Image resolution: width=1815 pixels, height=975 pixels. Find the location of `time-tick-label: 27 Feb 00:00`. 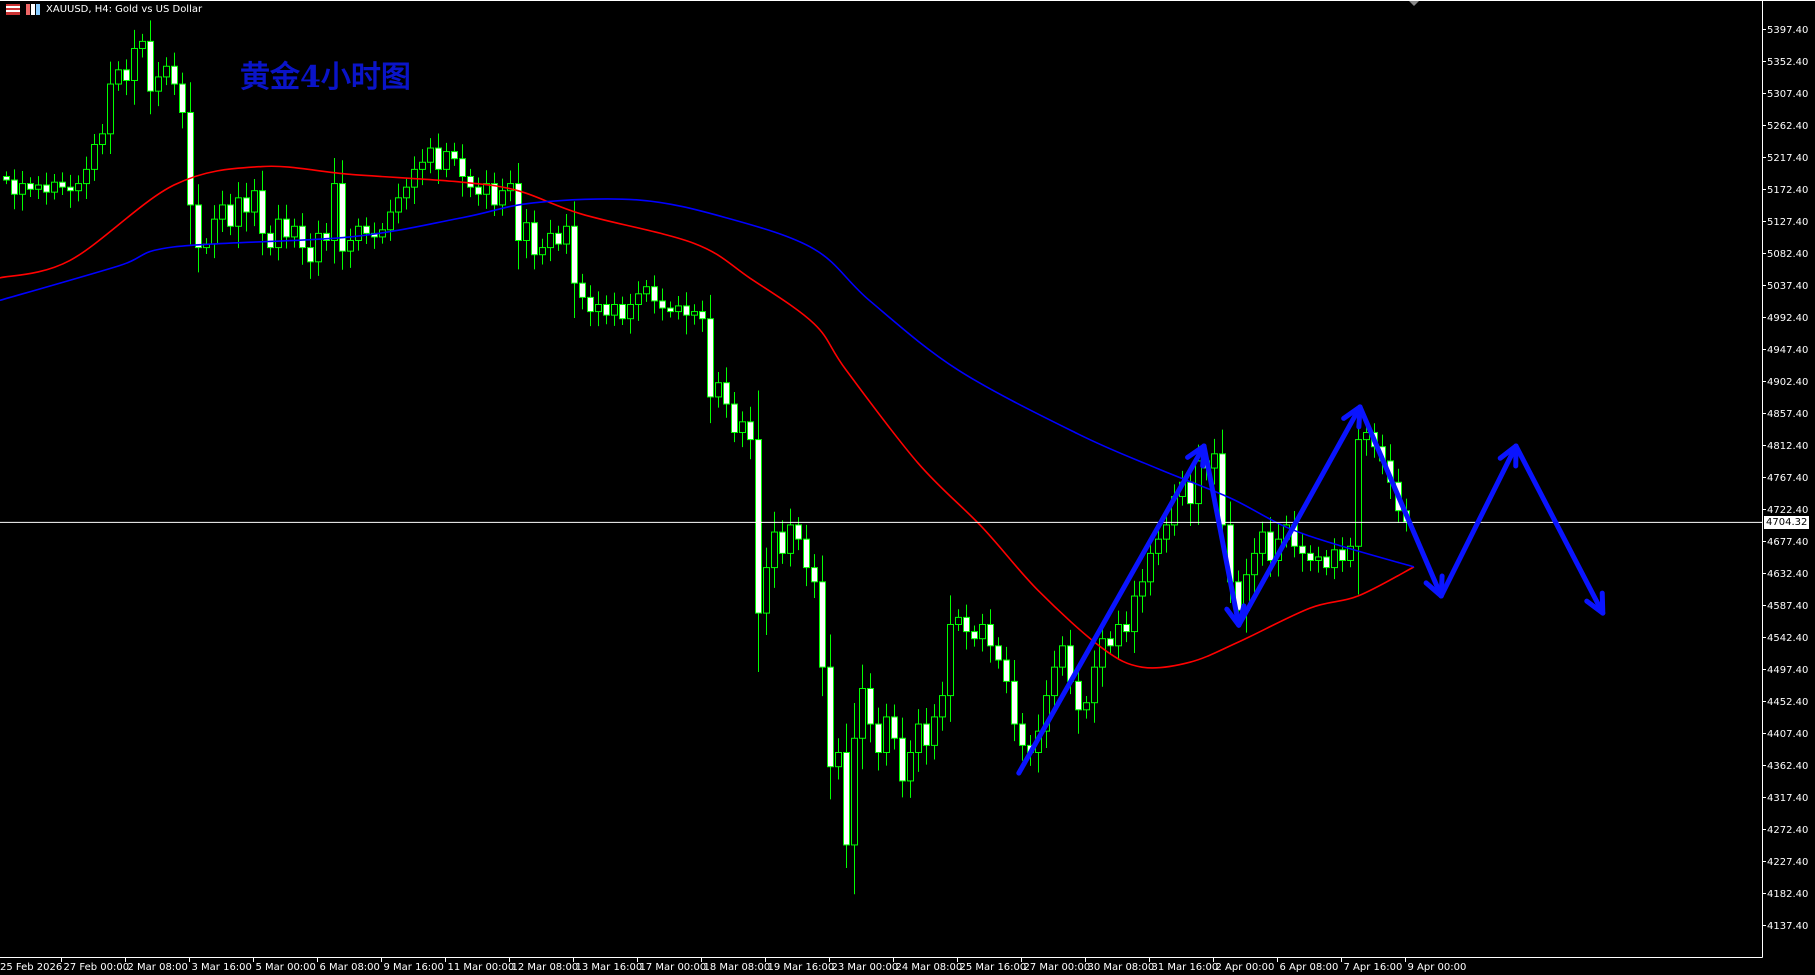

time-tick-label: 27 Feb 00:00 is located at coordinates (97, 967).